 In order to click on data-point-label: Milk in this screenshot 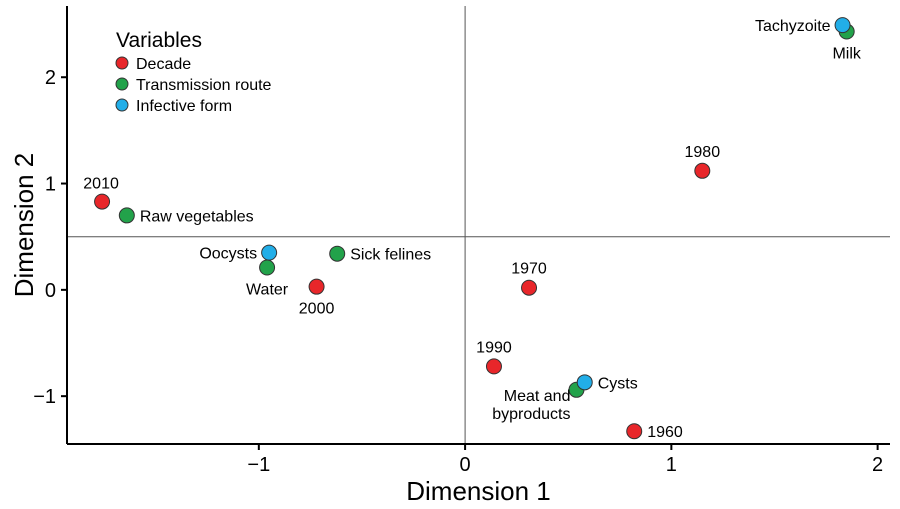, I will do `click(846, 54)`.